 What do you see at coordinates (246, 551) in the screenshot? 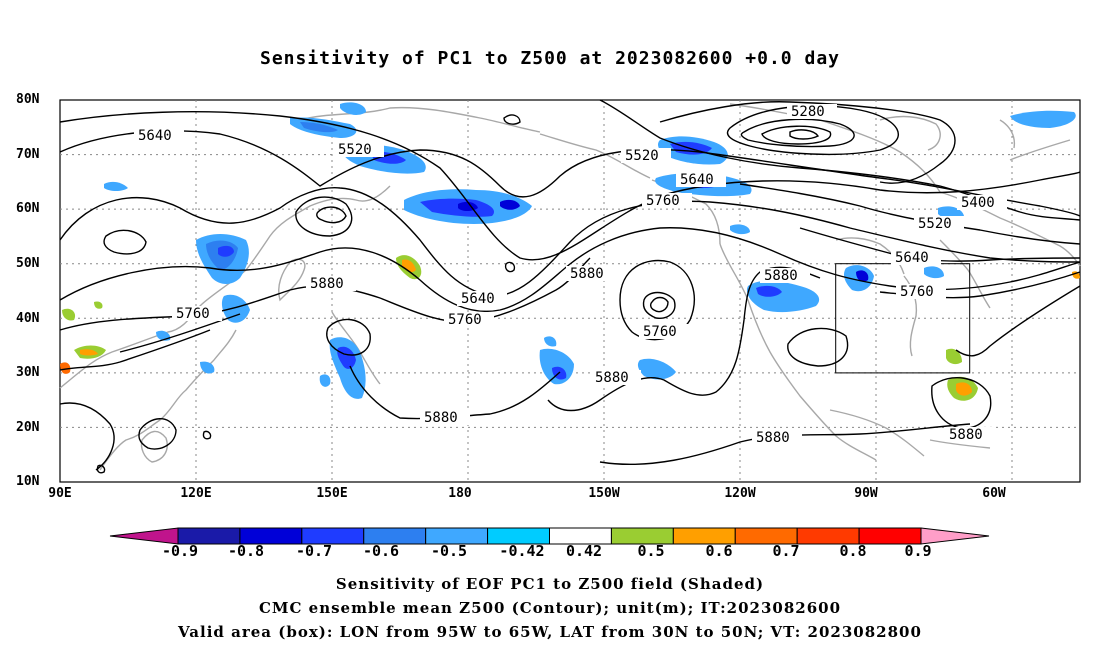
I see `colorbar-label: -0.8` at bounding box center [246, 551].